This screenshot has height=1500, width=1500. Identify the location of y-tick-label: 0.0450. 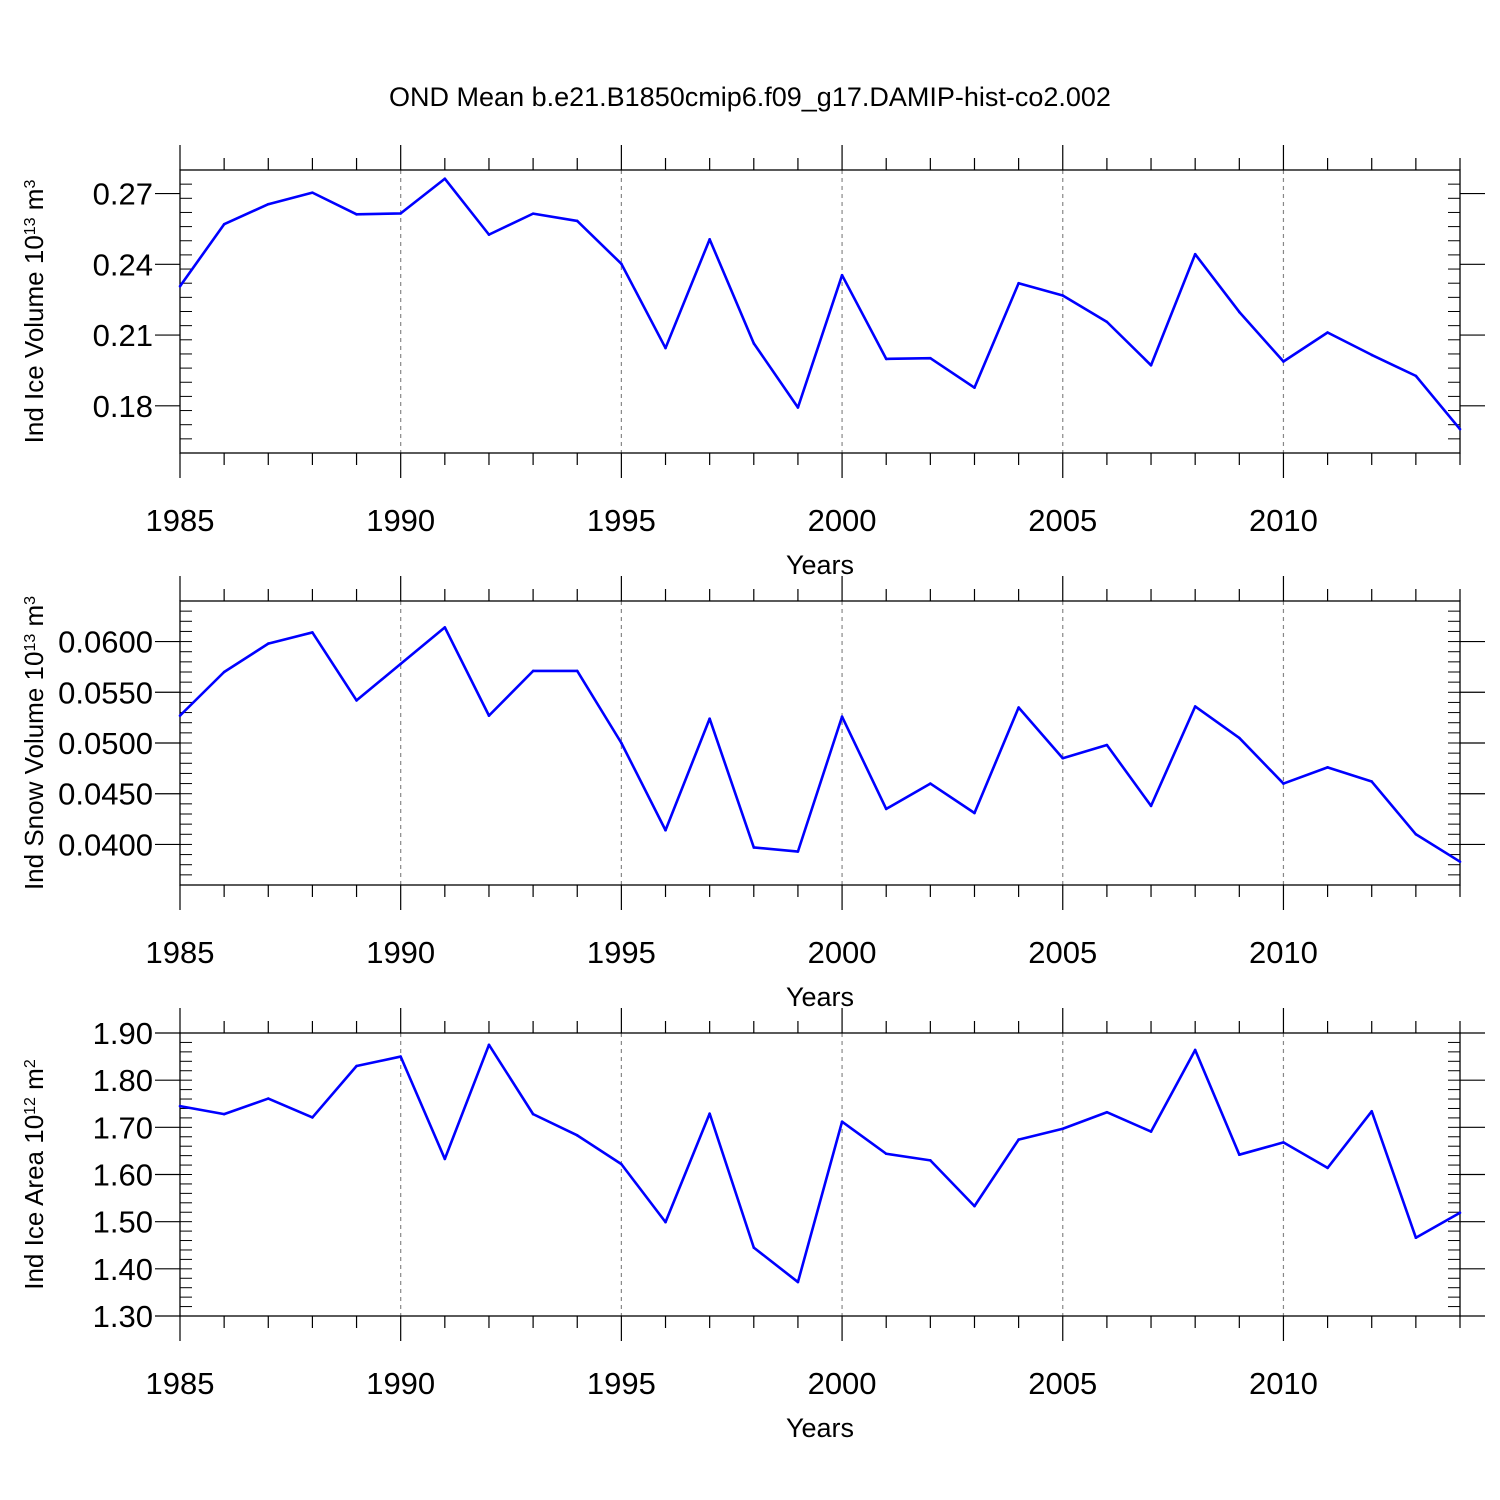
(105, 794).